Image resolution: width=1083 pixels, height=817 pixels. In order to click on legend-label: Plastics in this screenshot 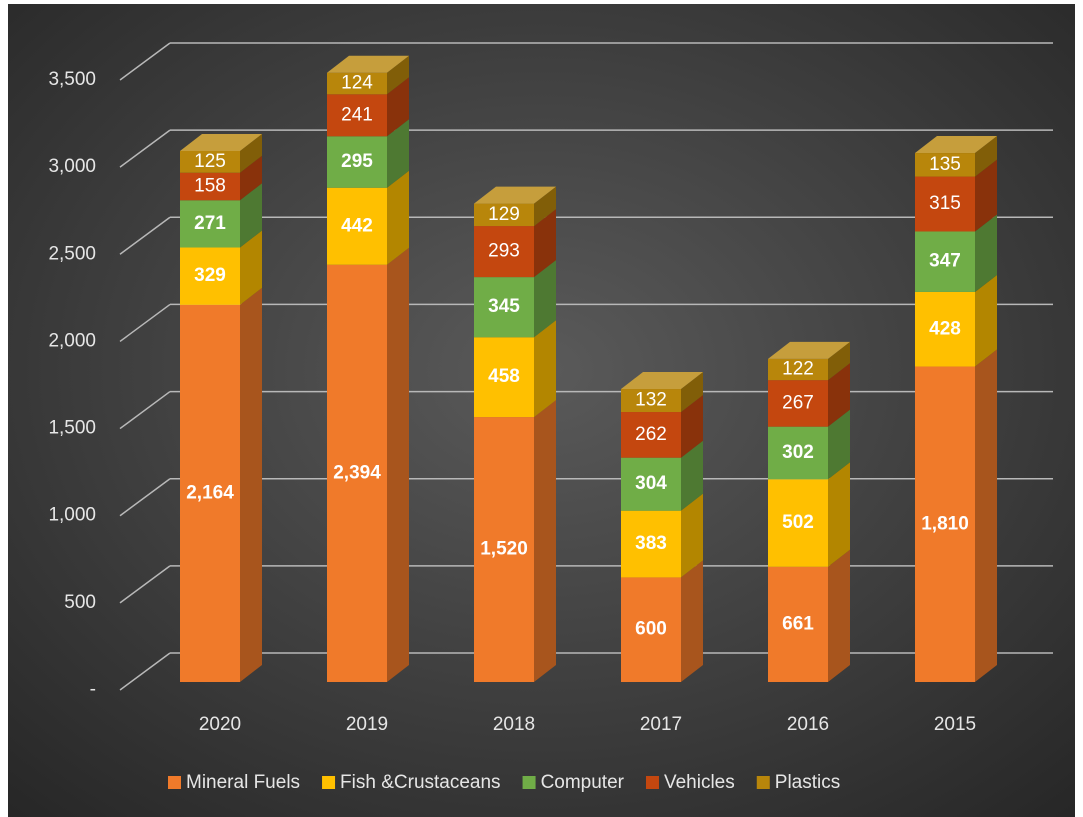, I will do `click(807, 782)`.